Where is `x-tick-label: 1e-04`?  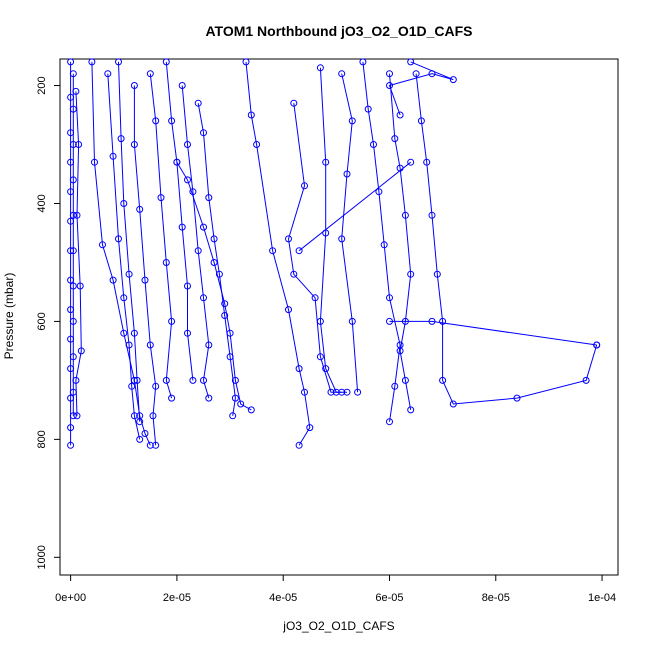
x-tick-label: 1e-04 is located at coordinates (602, 598).